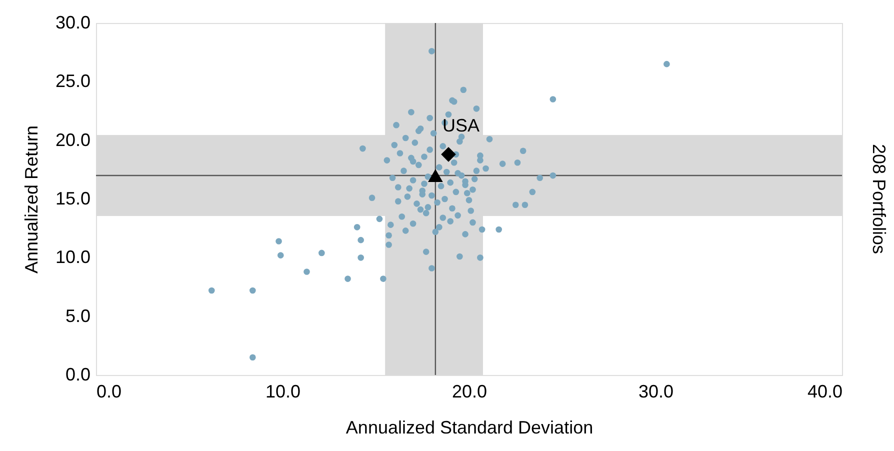  I want to click on x-tick-label: 10.0, so click(283, 392).